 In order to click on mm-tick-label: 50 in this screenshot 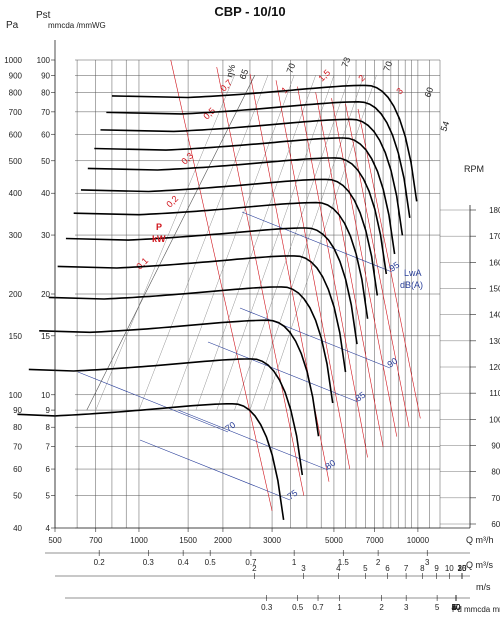, I will do `click(45, 161)`.